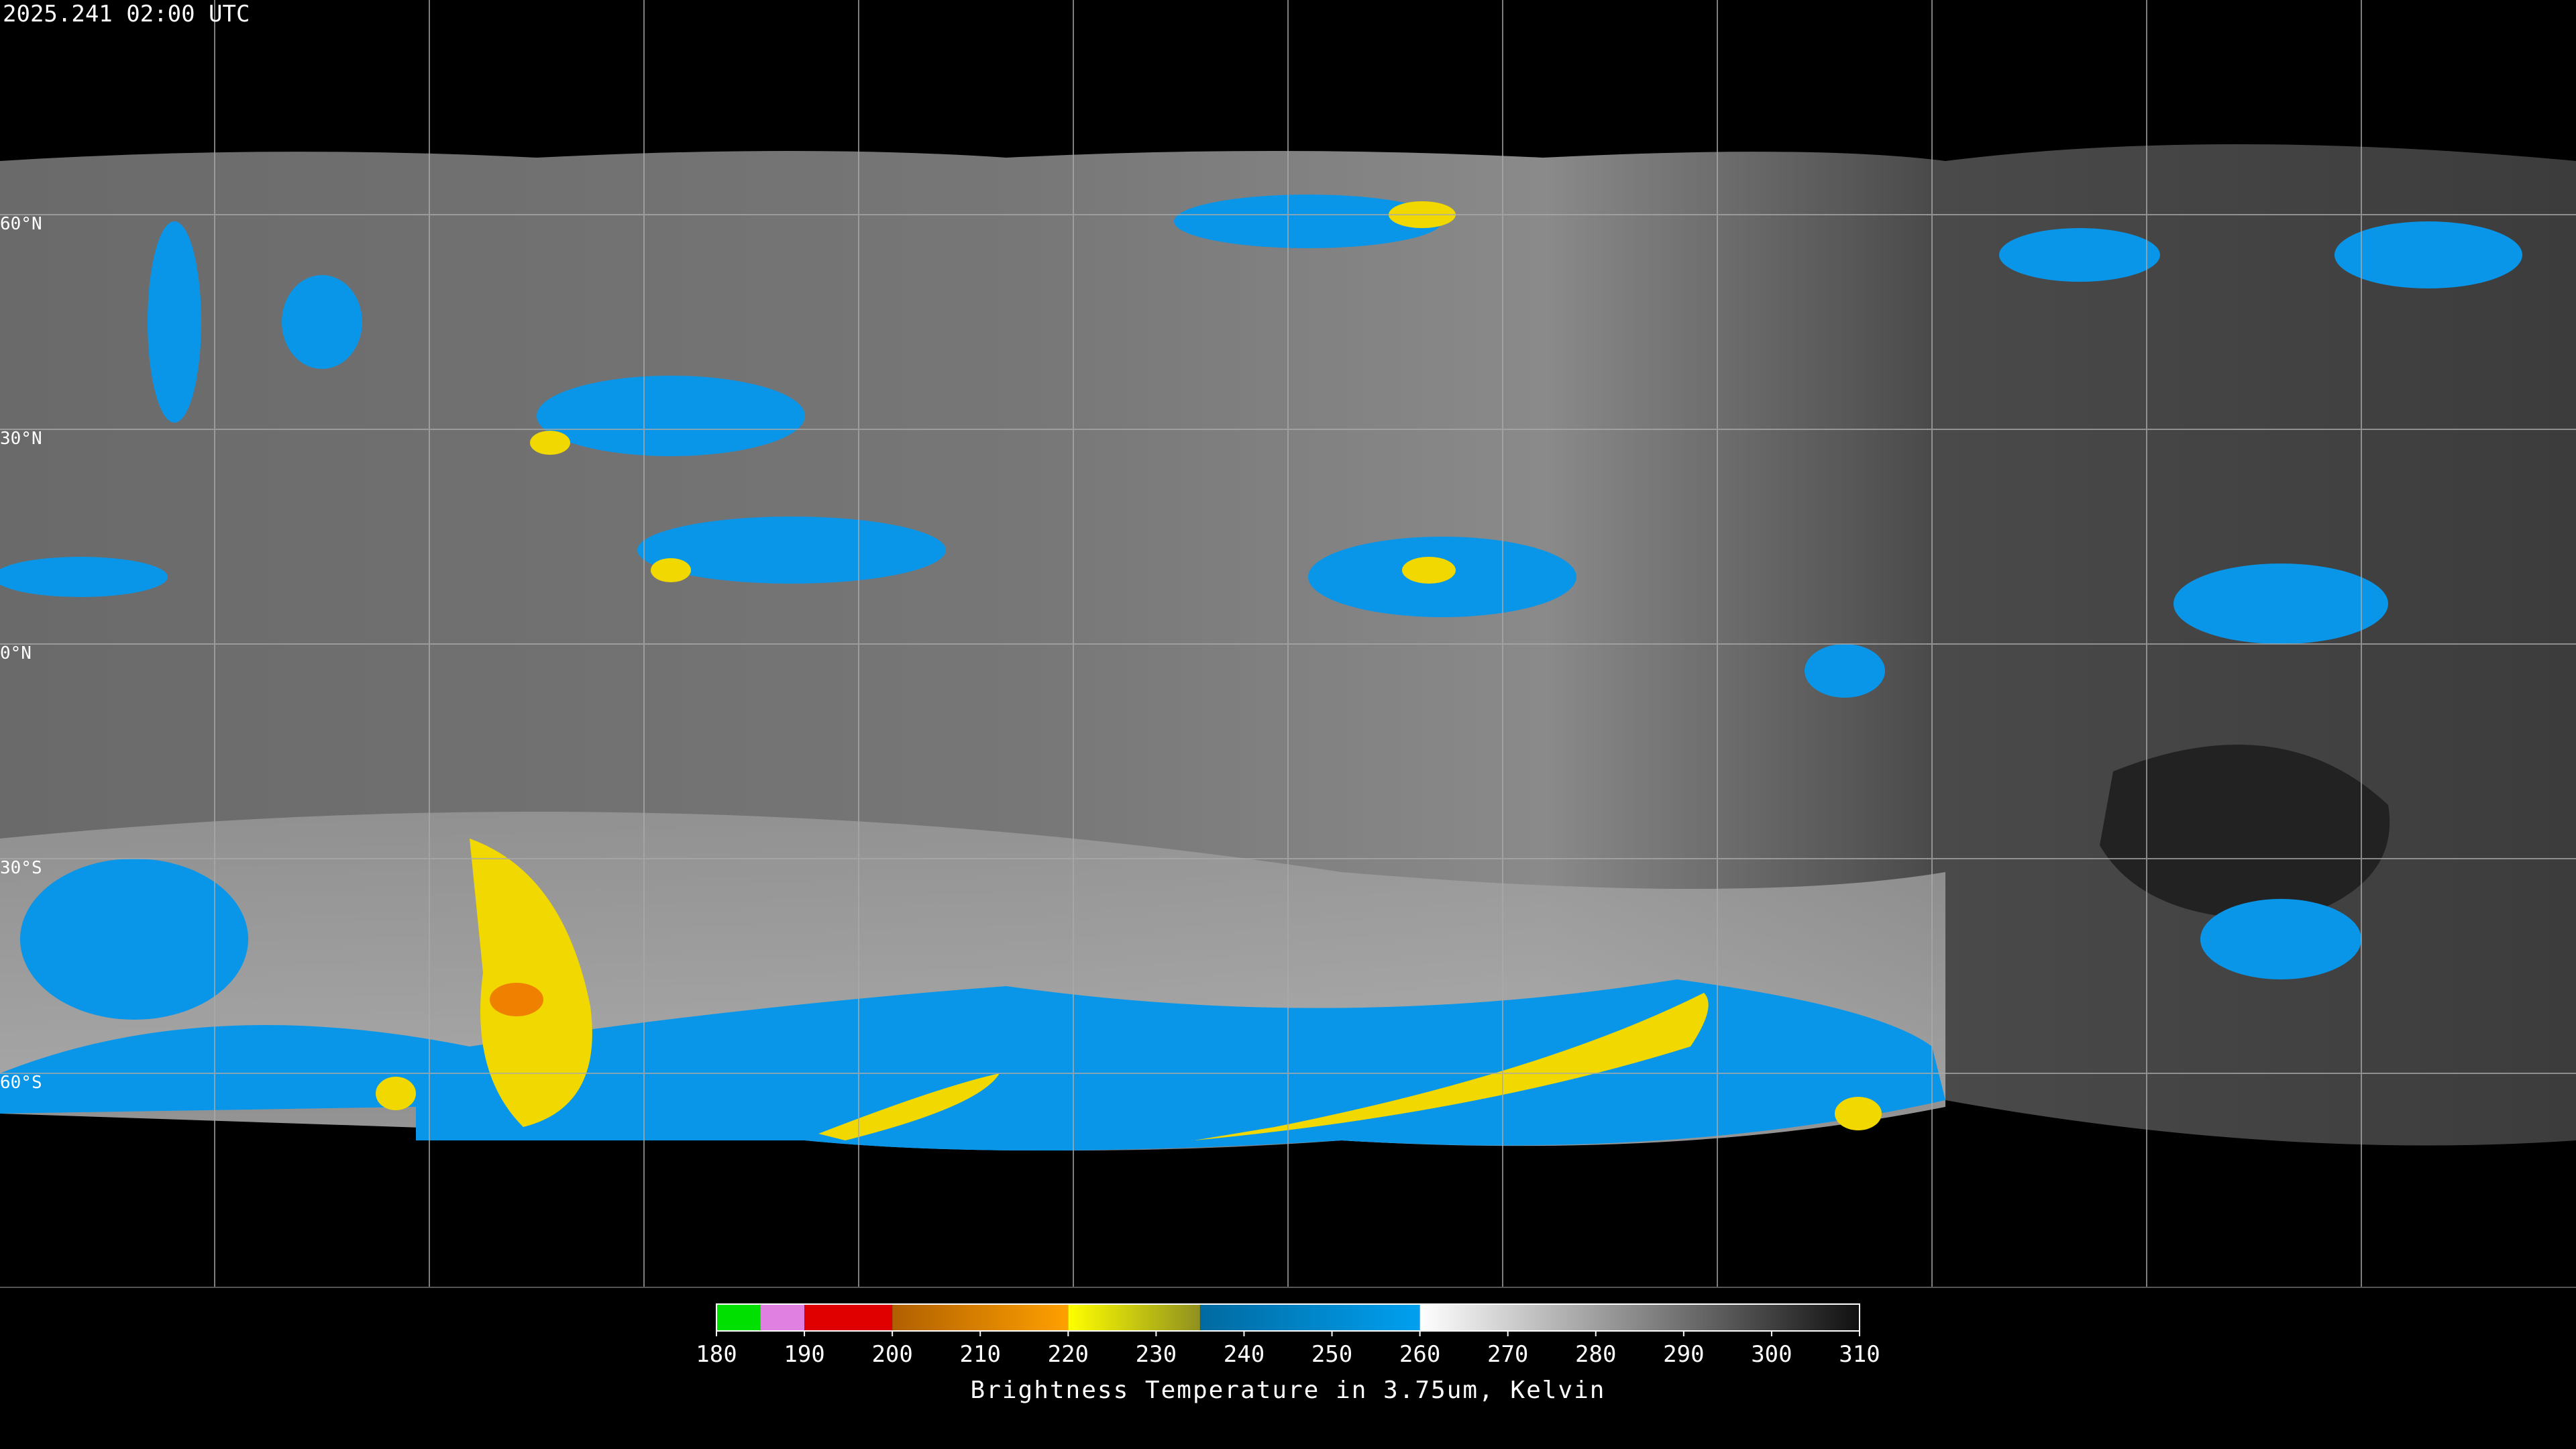 This screenshot has height=1449, width=2576. I want to click on colorbar-tick-label: 250, so click(1331, 1354).